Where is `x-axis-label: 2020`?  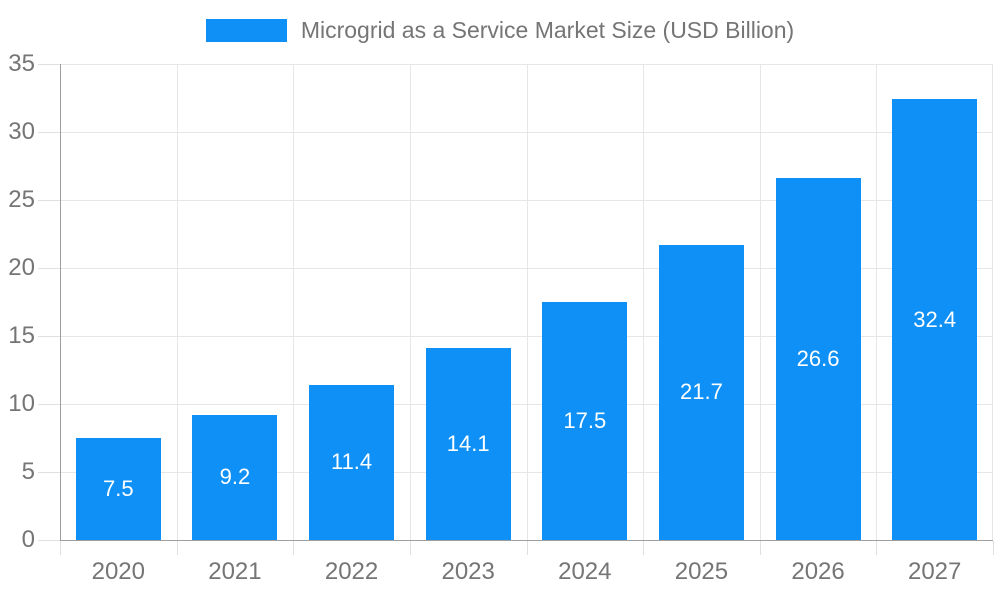
x-axis-label: 2020 is located at coordinates (118, 571).